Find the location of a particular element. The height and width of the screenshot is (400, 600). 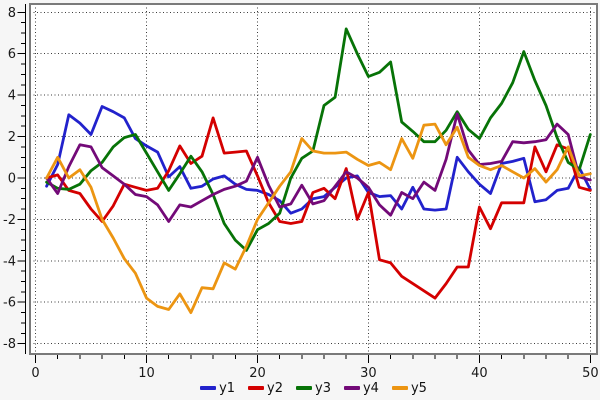

x-tick-label: 0 is located at coordinates (35, 373).